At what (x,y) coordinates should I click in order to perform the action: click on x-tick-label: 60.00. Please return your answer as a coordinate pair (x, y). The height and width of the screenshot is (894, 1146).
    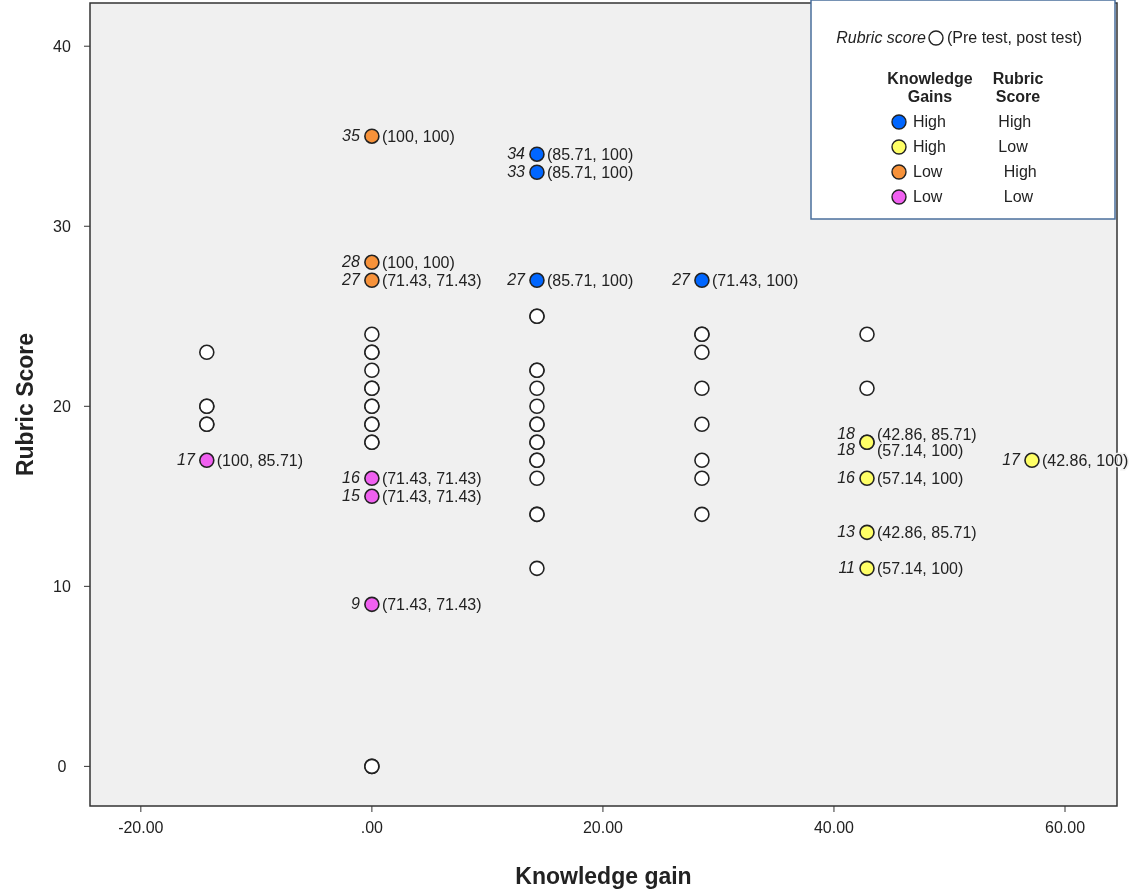
    Looking at the image, I should click on (1065, 827).